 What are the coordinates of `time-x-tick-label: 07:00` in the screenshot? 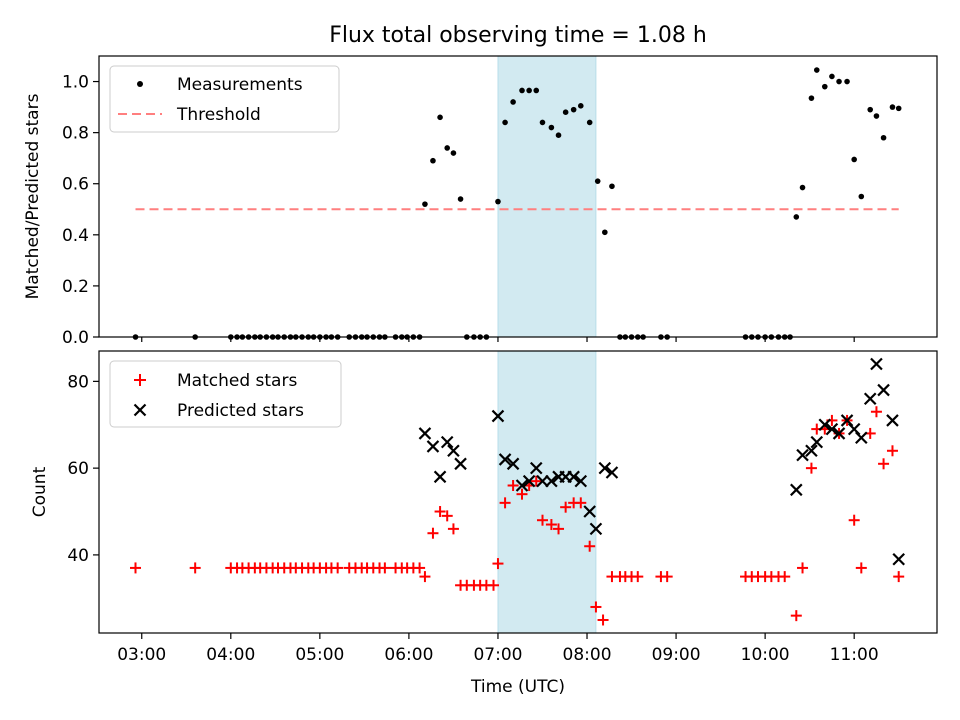 It's located at (497, 655).